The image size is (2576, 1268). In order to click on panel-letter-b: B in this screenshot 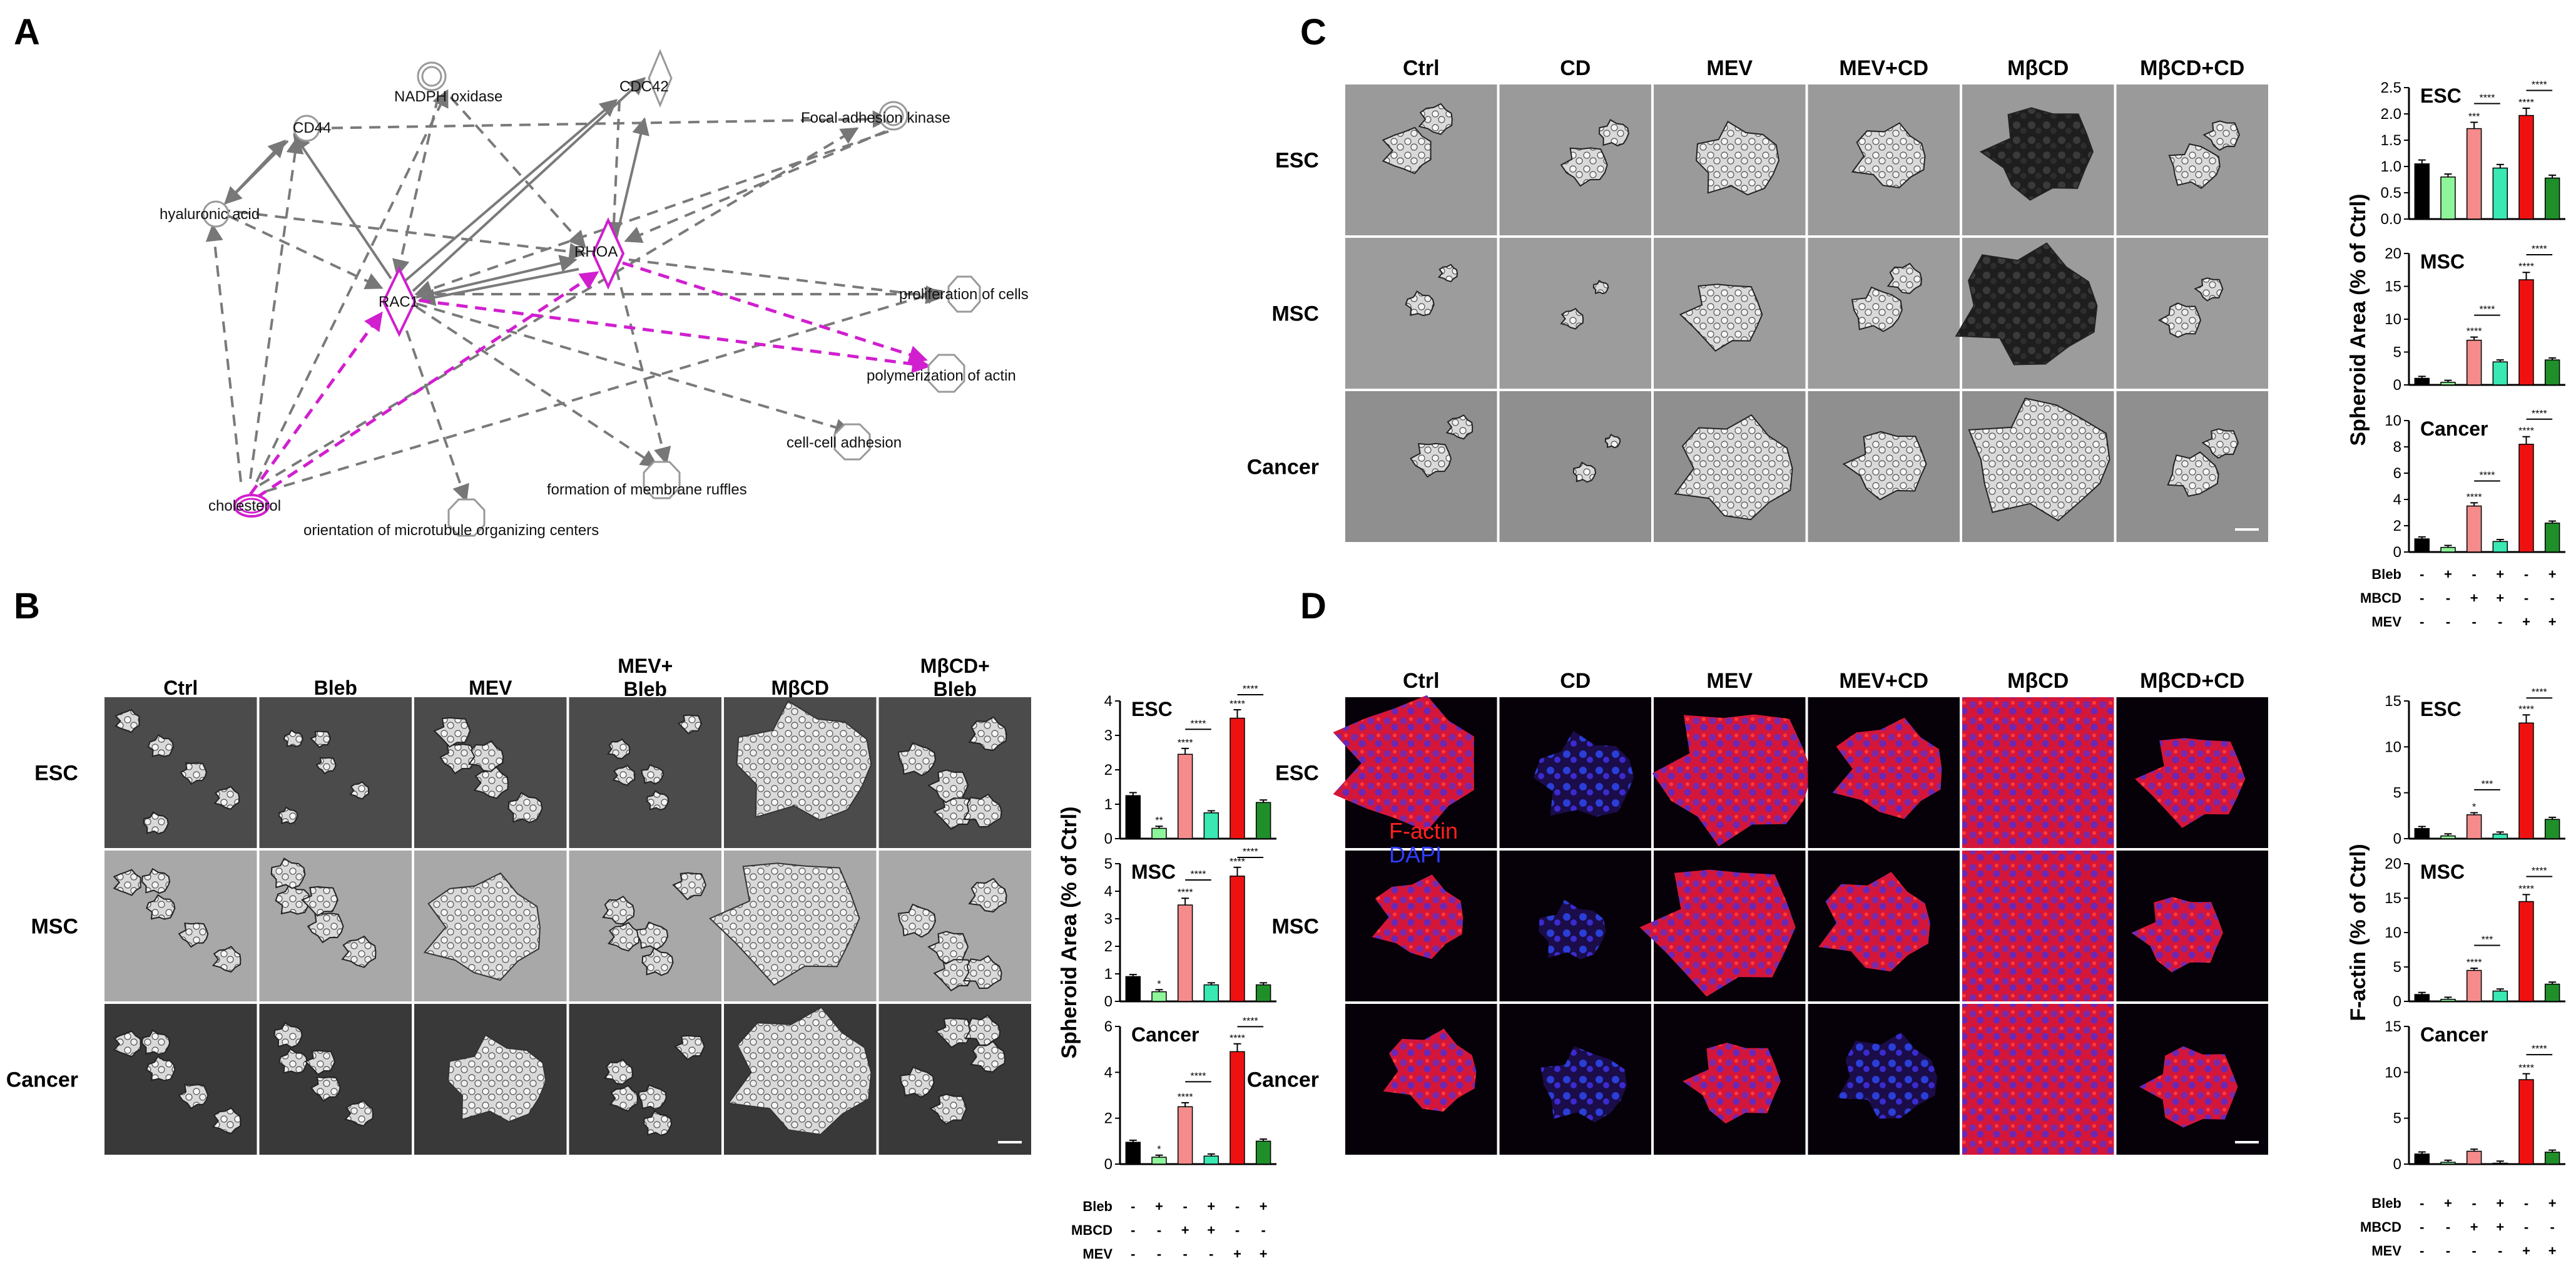, I will do `click(27, 606)`.